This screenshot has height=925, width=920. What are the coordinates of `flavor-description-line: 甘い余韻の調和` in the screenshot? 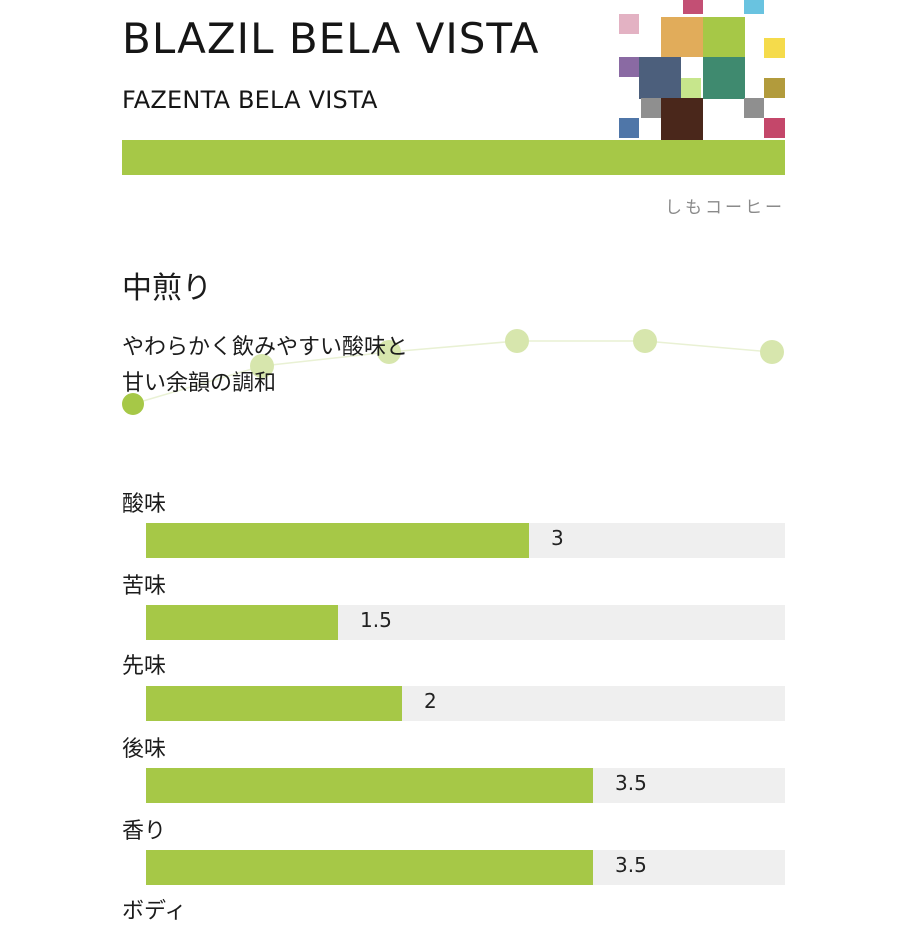 It's located at (199, 383).